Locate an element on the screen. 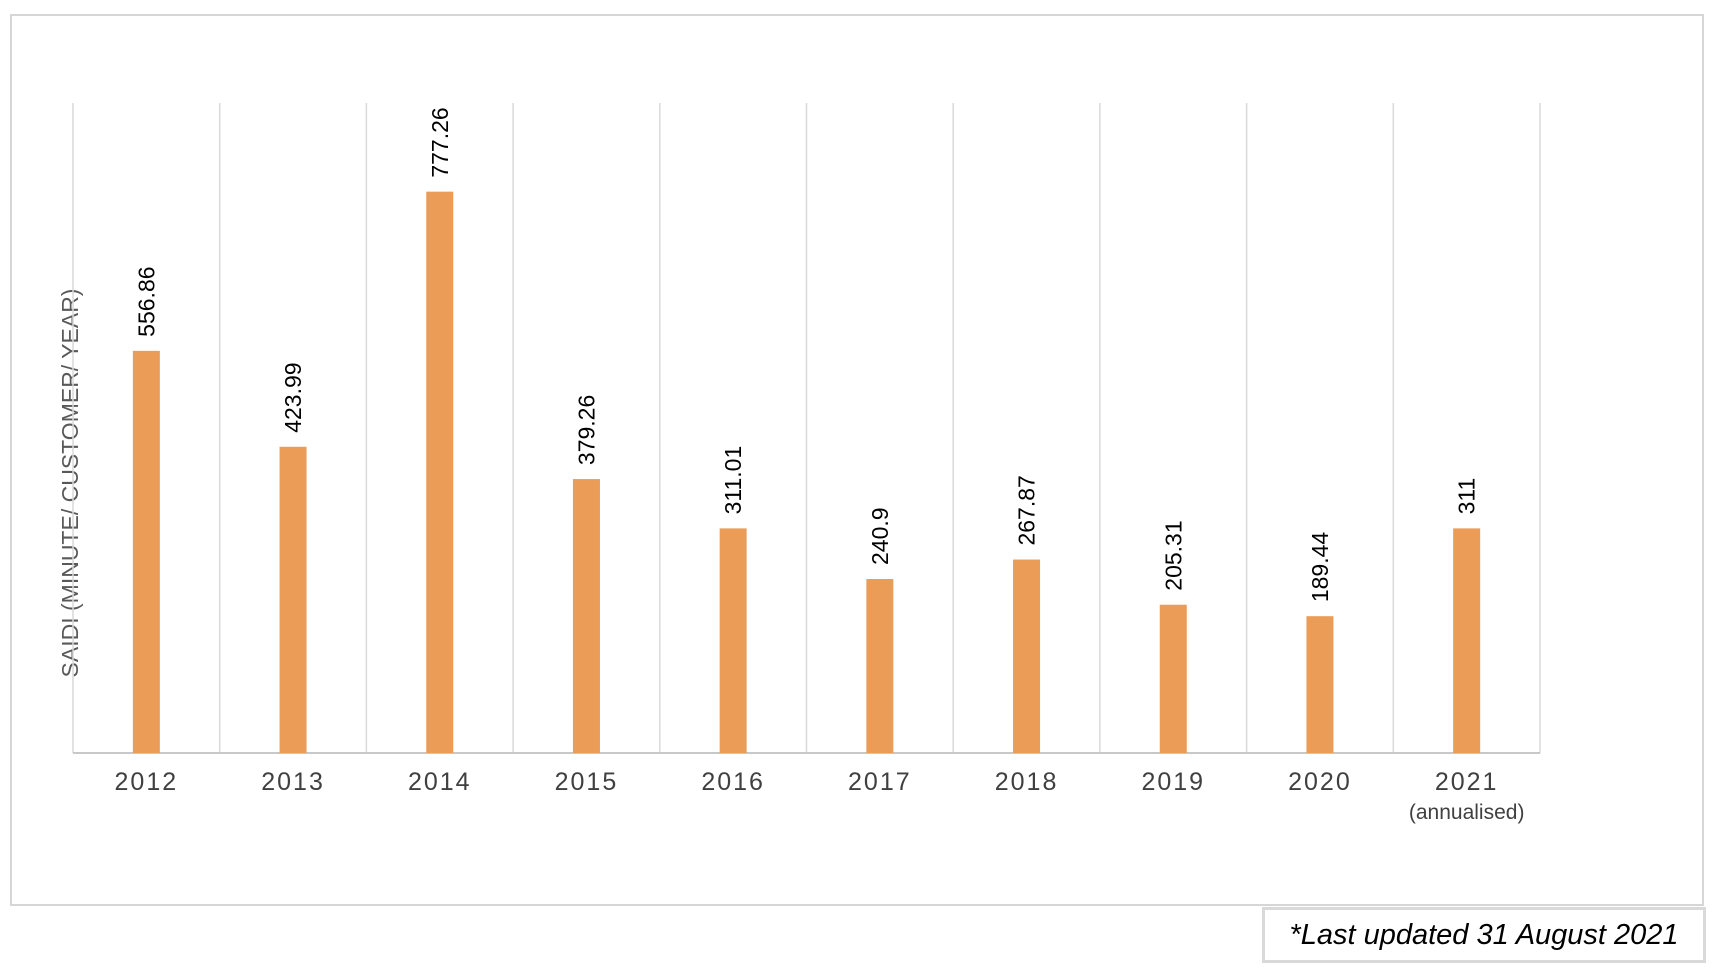 The image size is (1712, 974). data-label: 205.31 is located at coordinates (1173, 555).